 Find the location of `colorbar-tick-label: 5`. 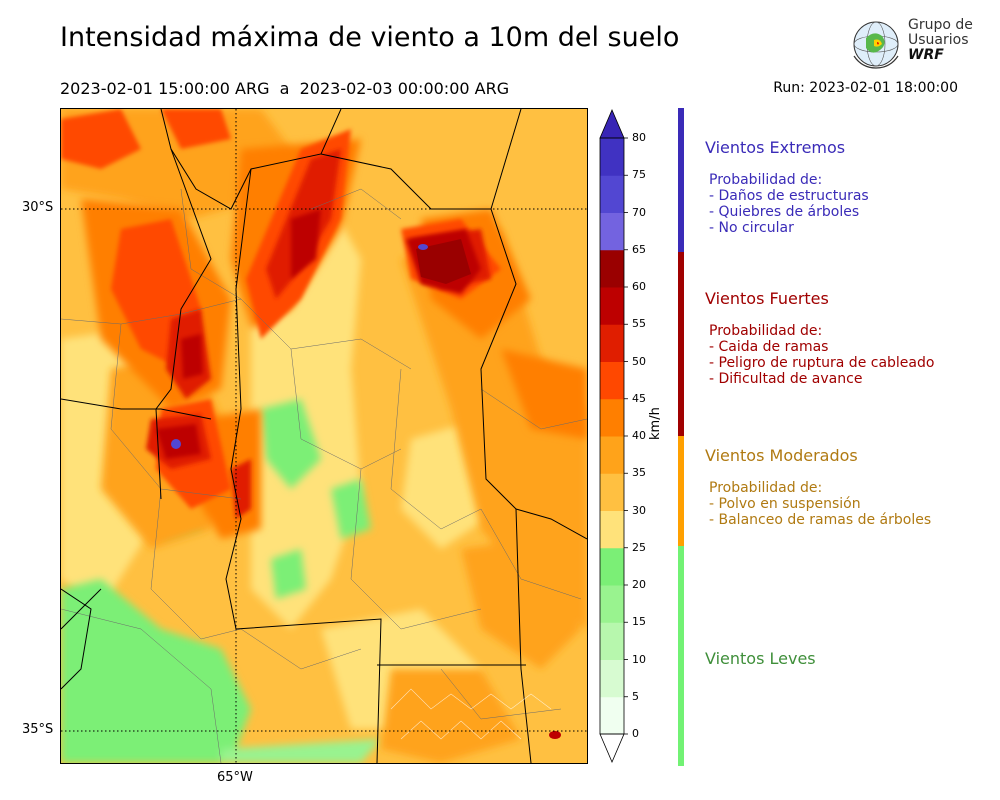

colorbar-tick-label: 5 is located at coordinates (635, 696).